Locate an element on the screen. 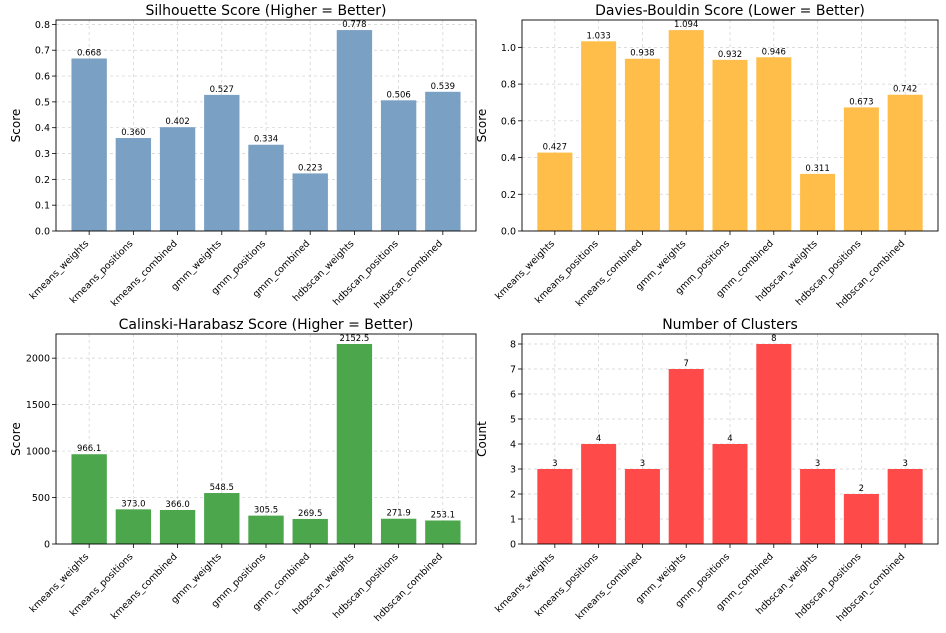  y-tick-label: 7 is located at coordinates (513, 370).